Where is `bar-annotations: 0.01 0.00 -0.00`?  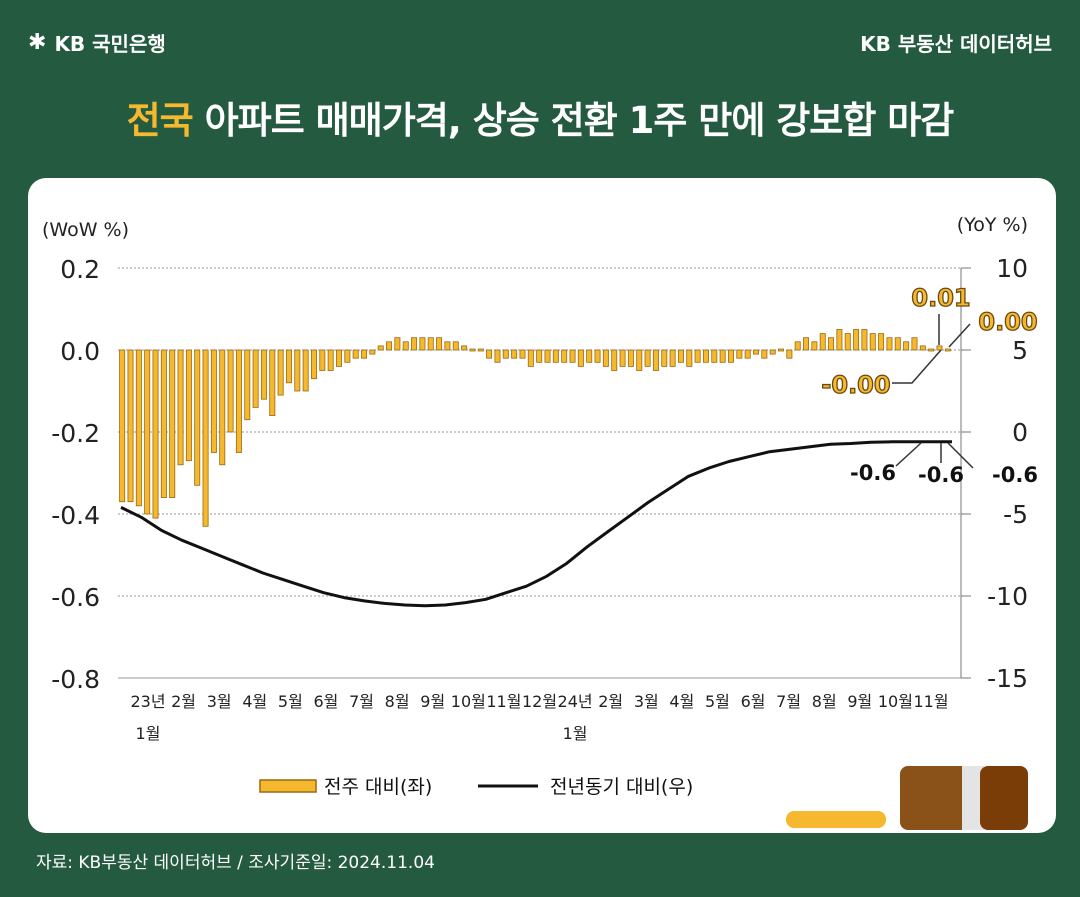
bar-annotations: 0.01 0.00 -0.00 is located at coordinates (930, 341).